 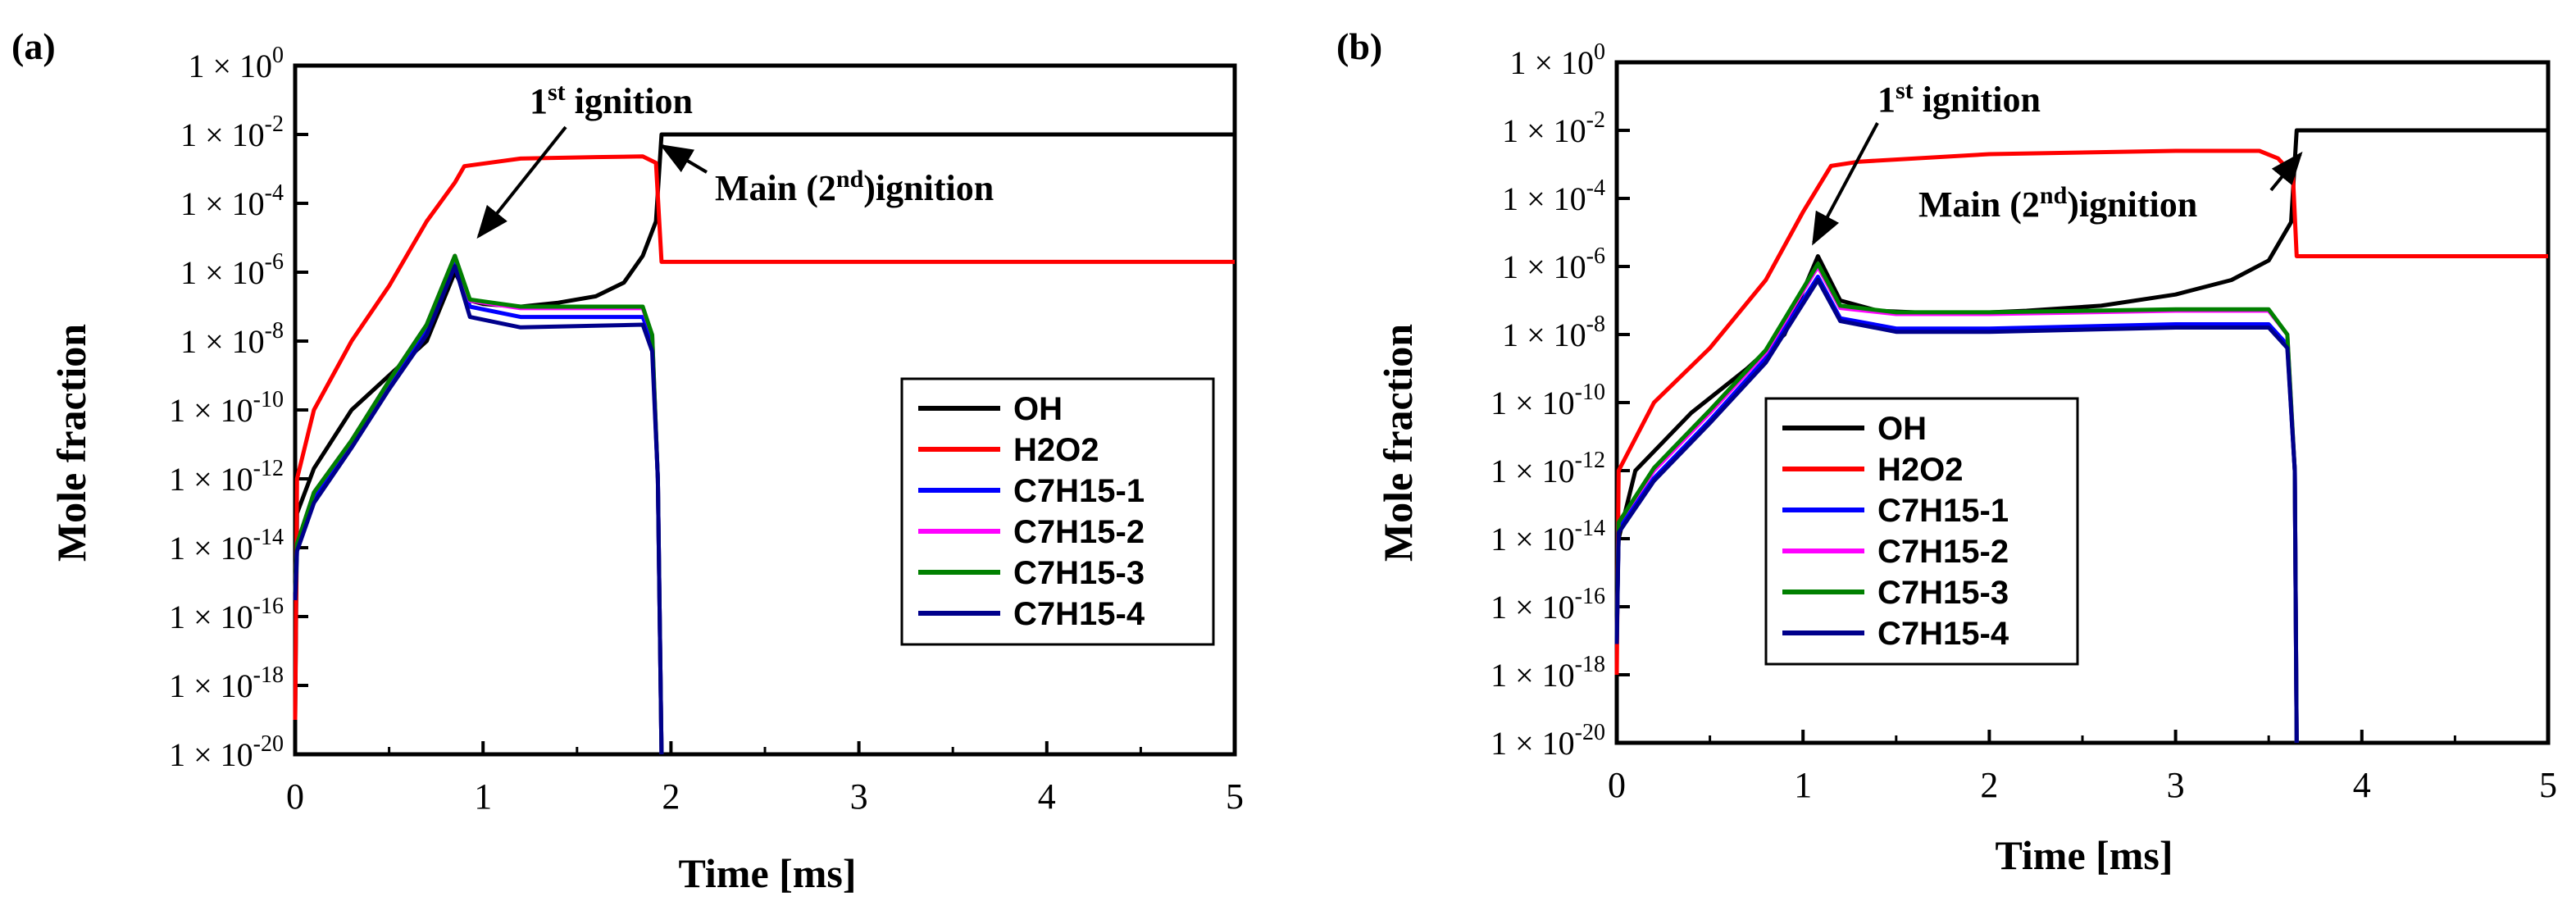 What do you see at coordinates (1959, 98) in the screenshot?
I see `panel-b-first-ignition-annotation: 1st ignition` at bounding box center [1959, 98].